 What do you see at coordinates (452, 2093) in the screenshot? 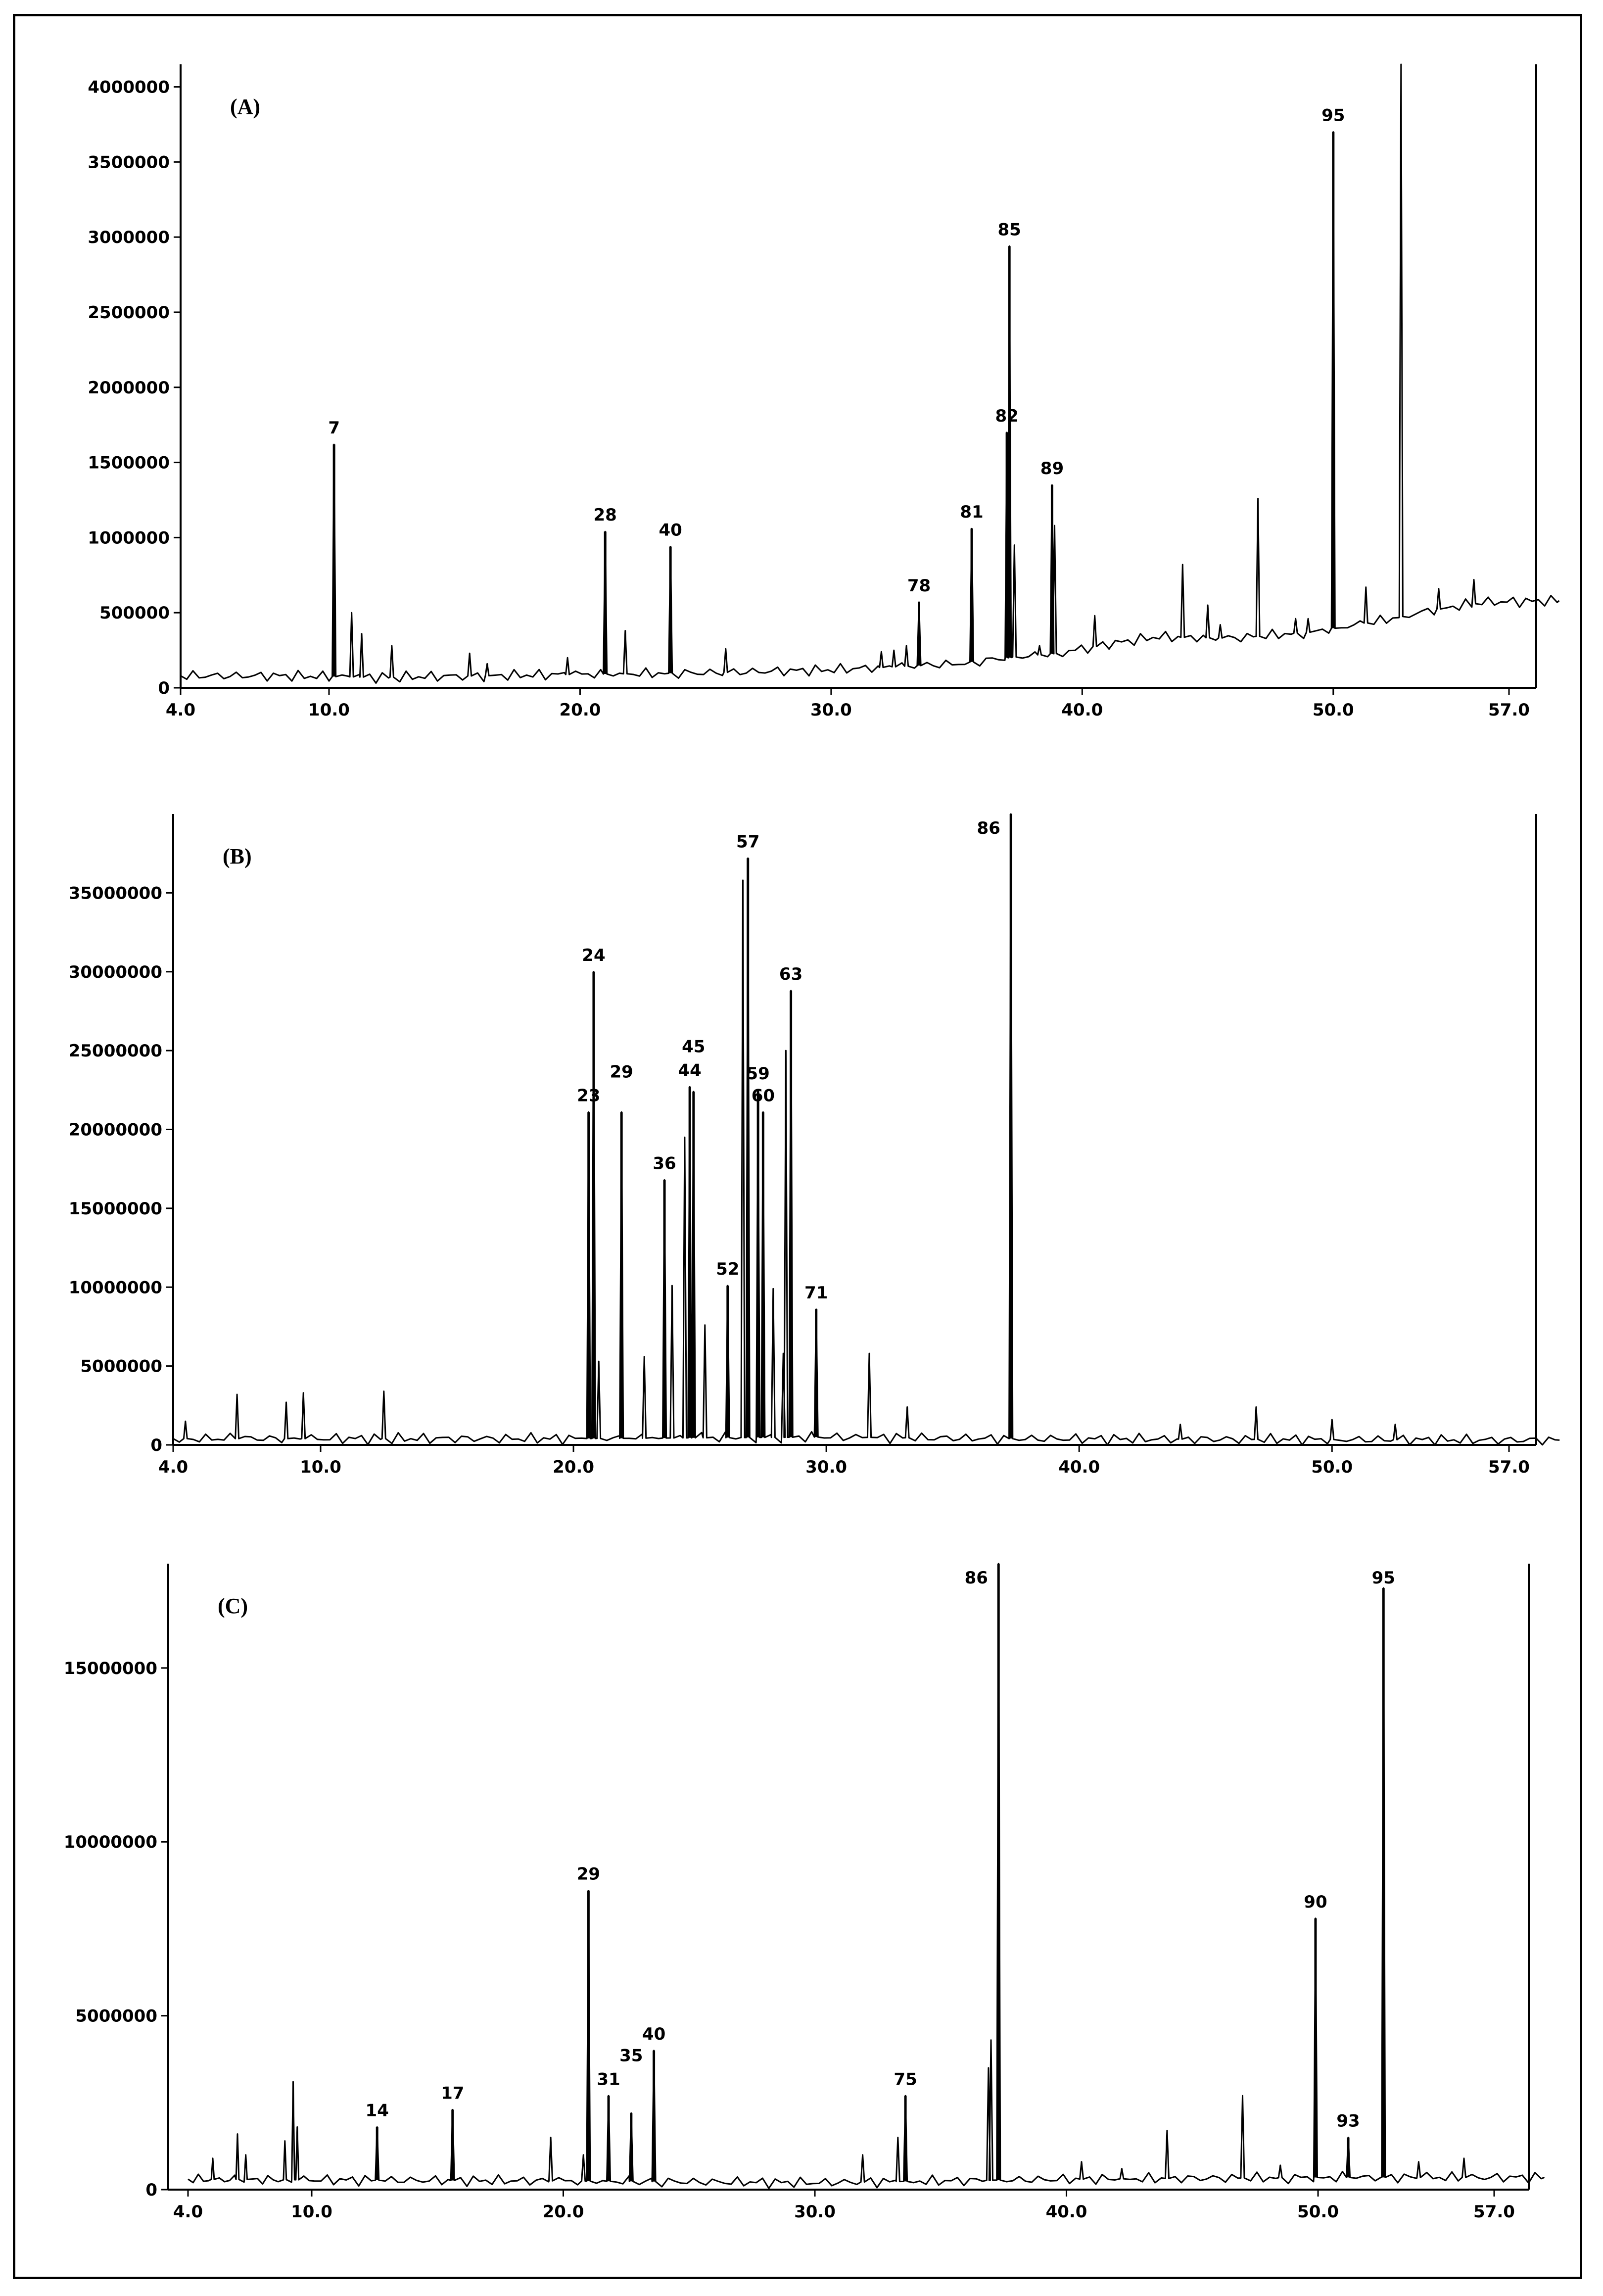
I see `peak-label-17: 17` at bounding box center [452, 2093].